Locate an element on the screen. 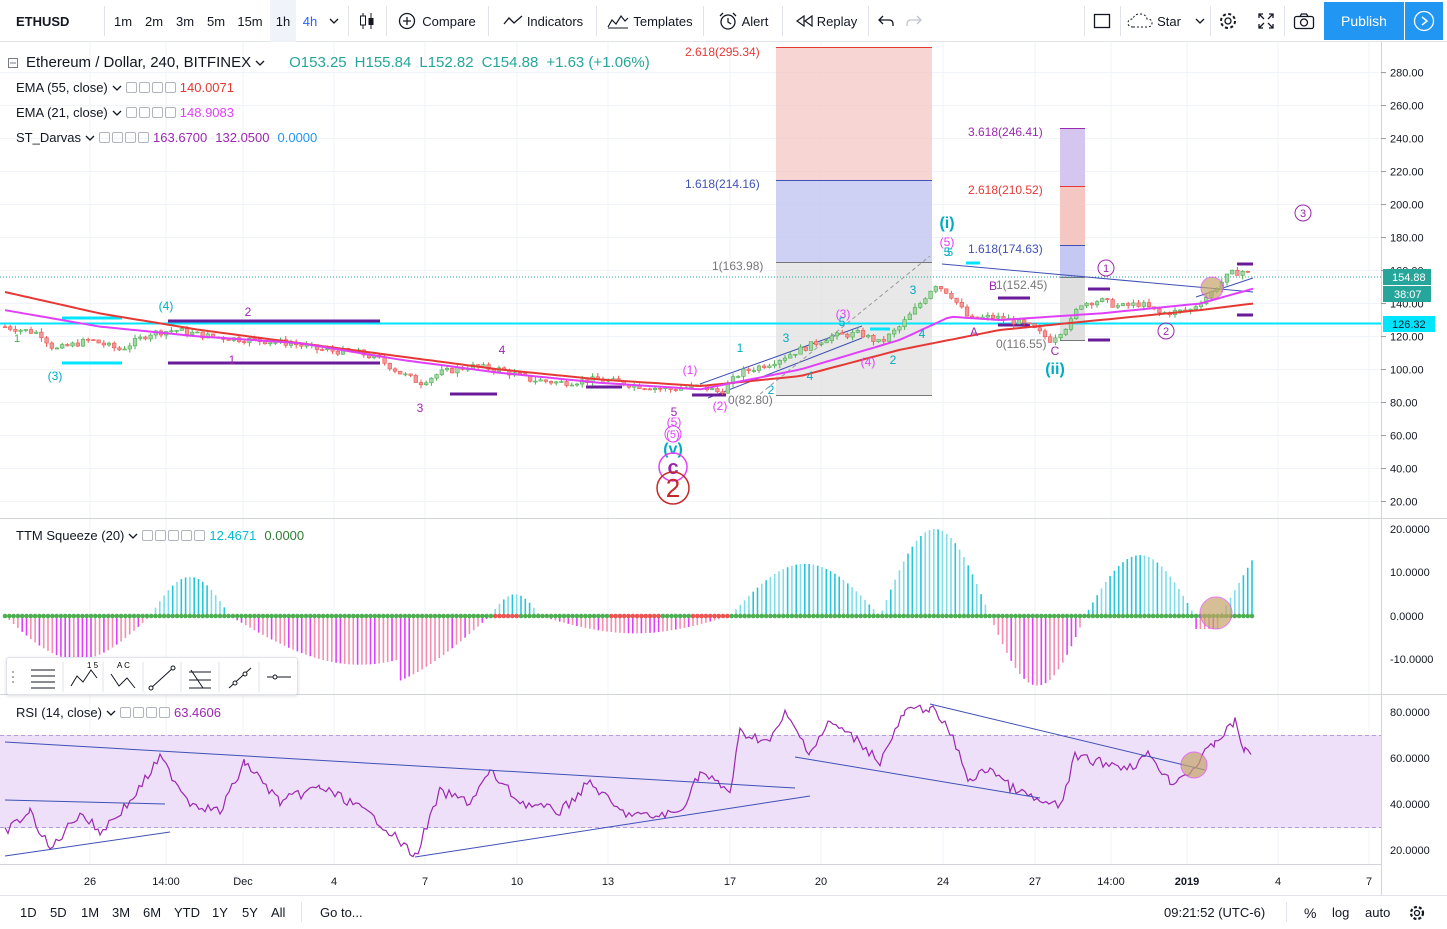 The width and height of the screenshot is (1447, 929). wave-label: 4 is located at coordinates (922, 334).